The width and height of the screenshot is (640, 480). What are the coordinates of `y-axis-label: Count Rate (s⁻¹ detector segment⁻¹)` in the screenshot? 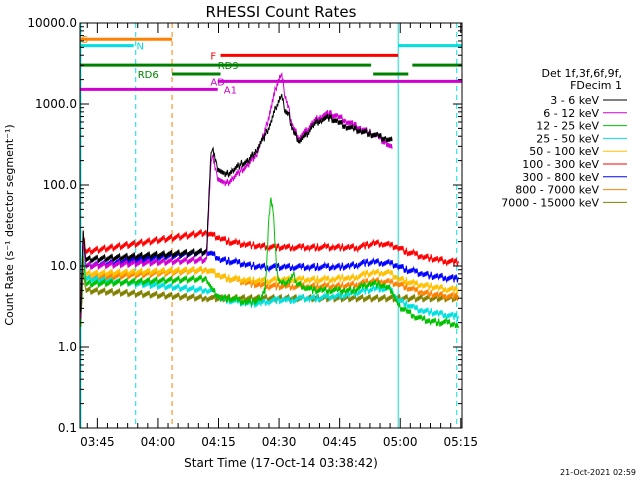 It's located at (9, 224).